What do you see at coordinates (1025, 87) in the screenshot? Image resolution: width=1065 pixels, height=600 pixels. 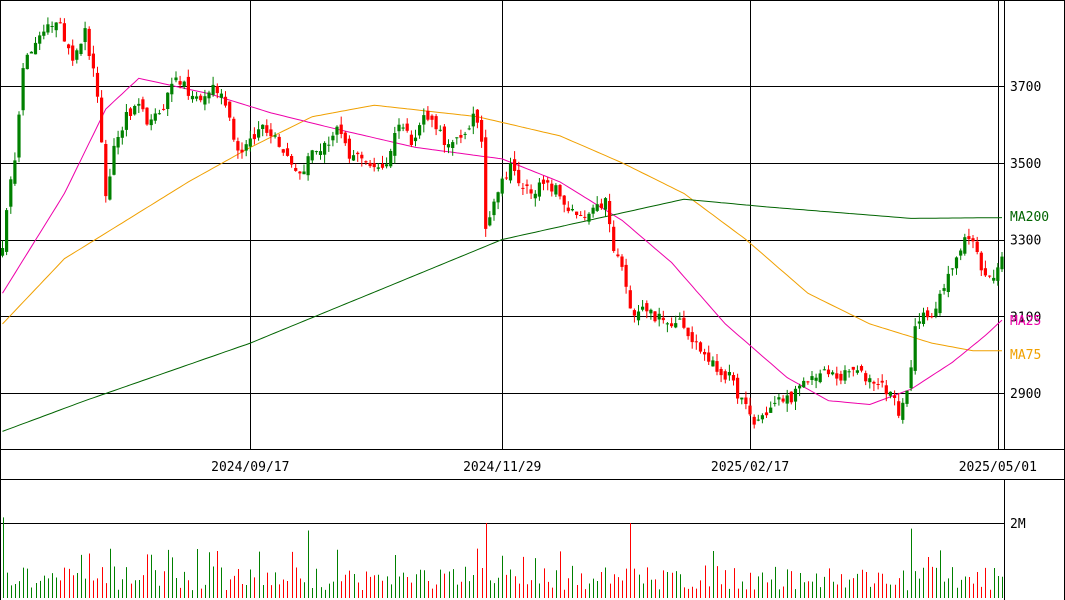 I see `price-tick-label: 3700` at bounding box center [1025, 87].